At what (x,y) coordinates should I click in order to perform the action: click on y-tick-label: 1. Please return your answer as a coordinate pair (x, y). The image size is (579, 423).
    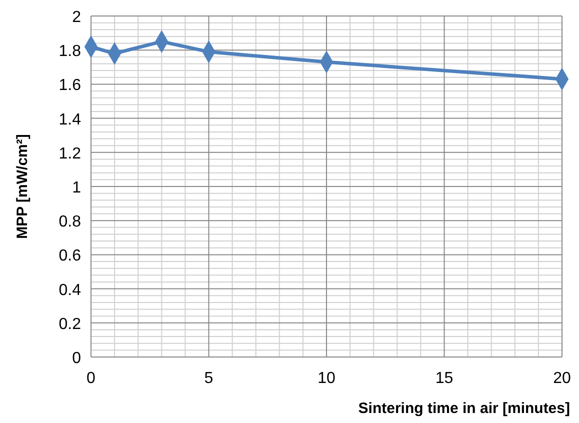
    Looking at the image, I should click on (77, 188).